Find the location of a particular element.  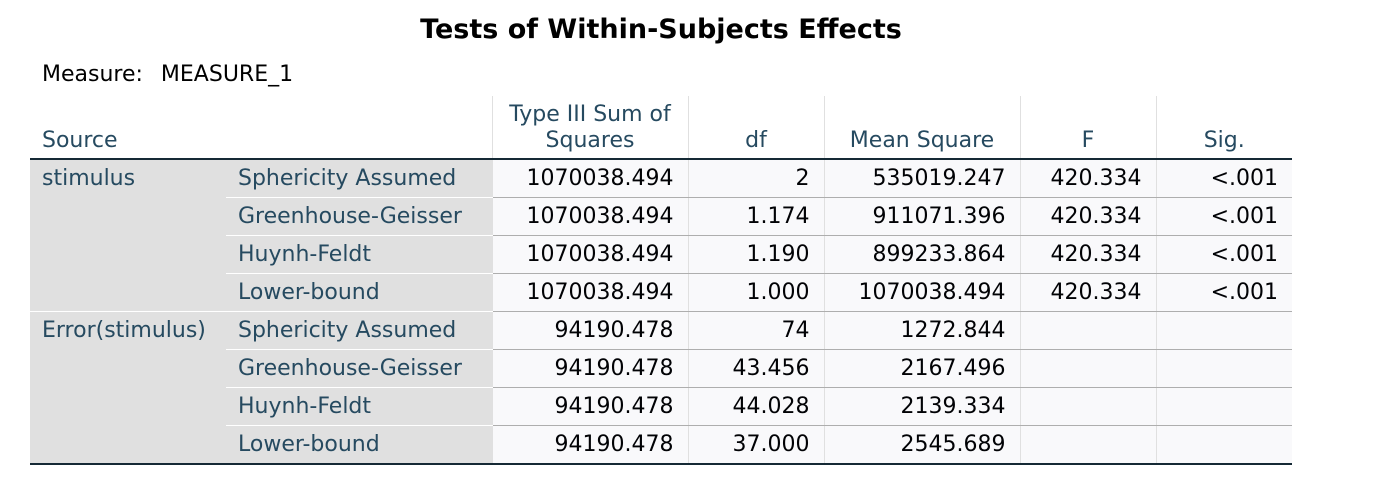

header-sig: Sig. is located at coordinates (1223, 128).